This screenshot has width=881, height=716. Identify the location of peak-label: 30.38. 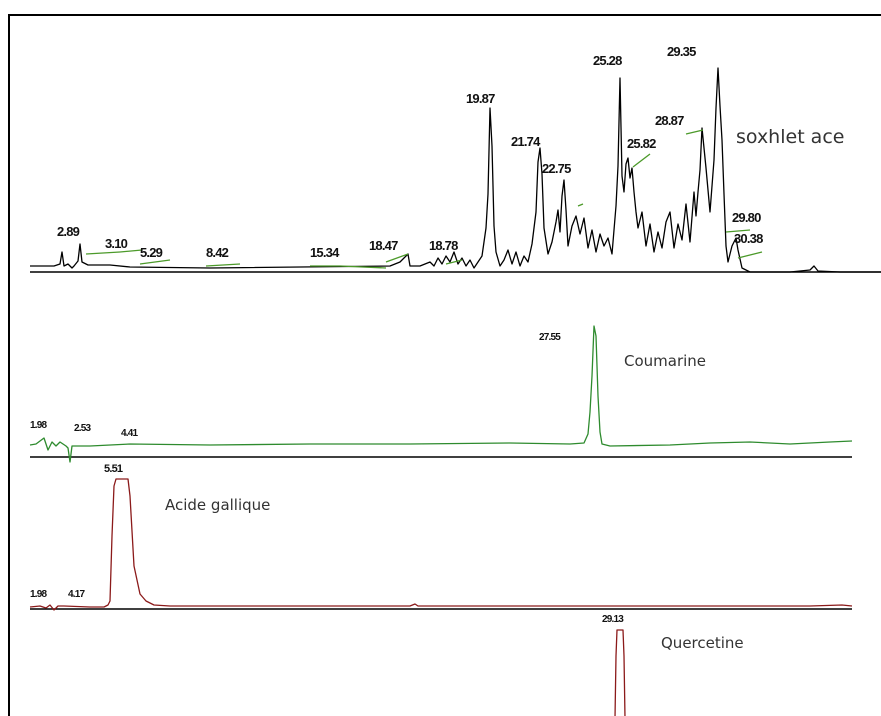
(748, 238).